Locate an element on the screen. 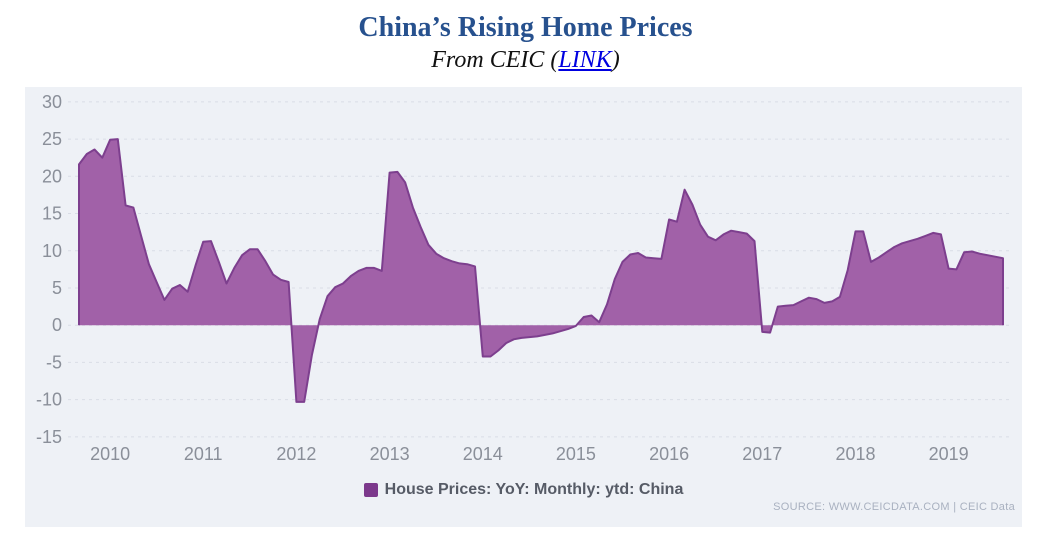 This screenshot has height=548, width=1051. x-axis-year-label-2013: 2013 is located at coordinates (390, 454).